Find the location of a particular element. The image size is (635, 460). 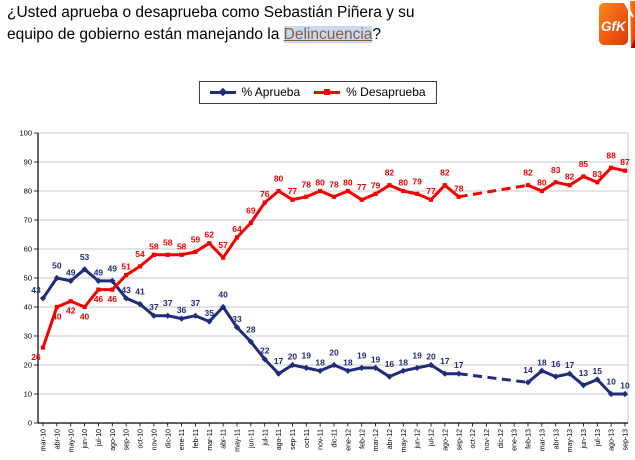

svg-text: sep-11 is located at coordinates (293, 439).